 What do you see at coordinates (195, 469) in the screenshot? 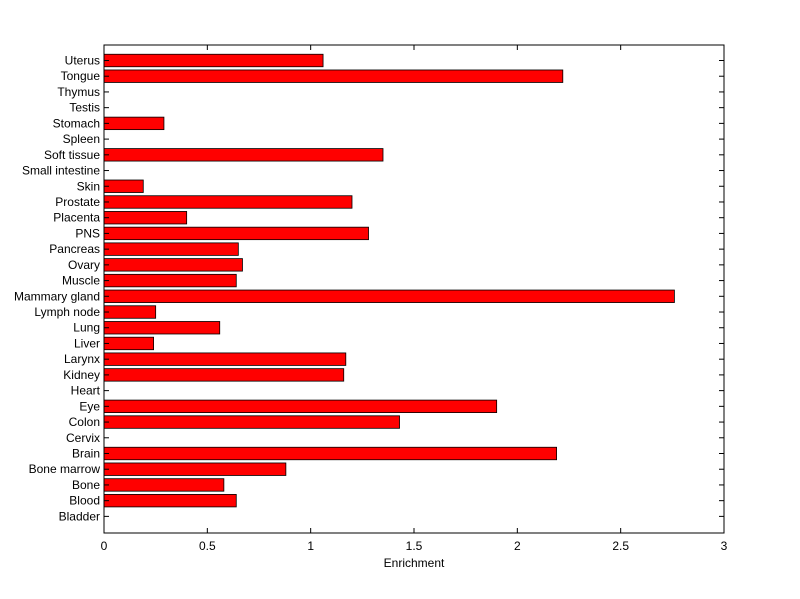
I see `bar-bone-marrow` at bounding box center [195, 469].